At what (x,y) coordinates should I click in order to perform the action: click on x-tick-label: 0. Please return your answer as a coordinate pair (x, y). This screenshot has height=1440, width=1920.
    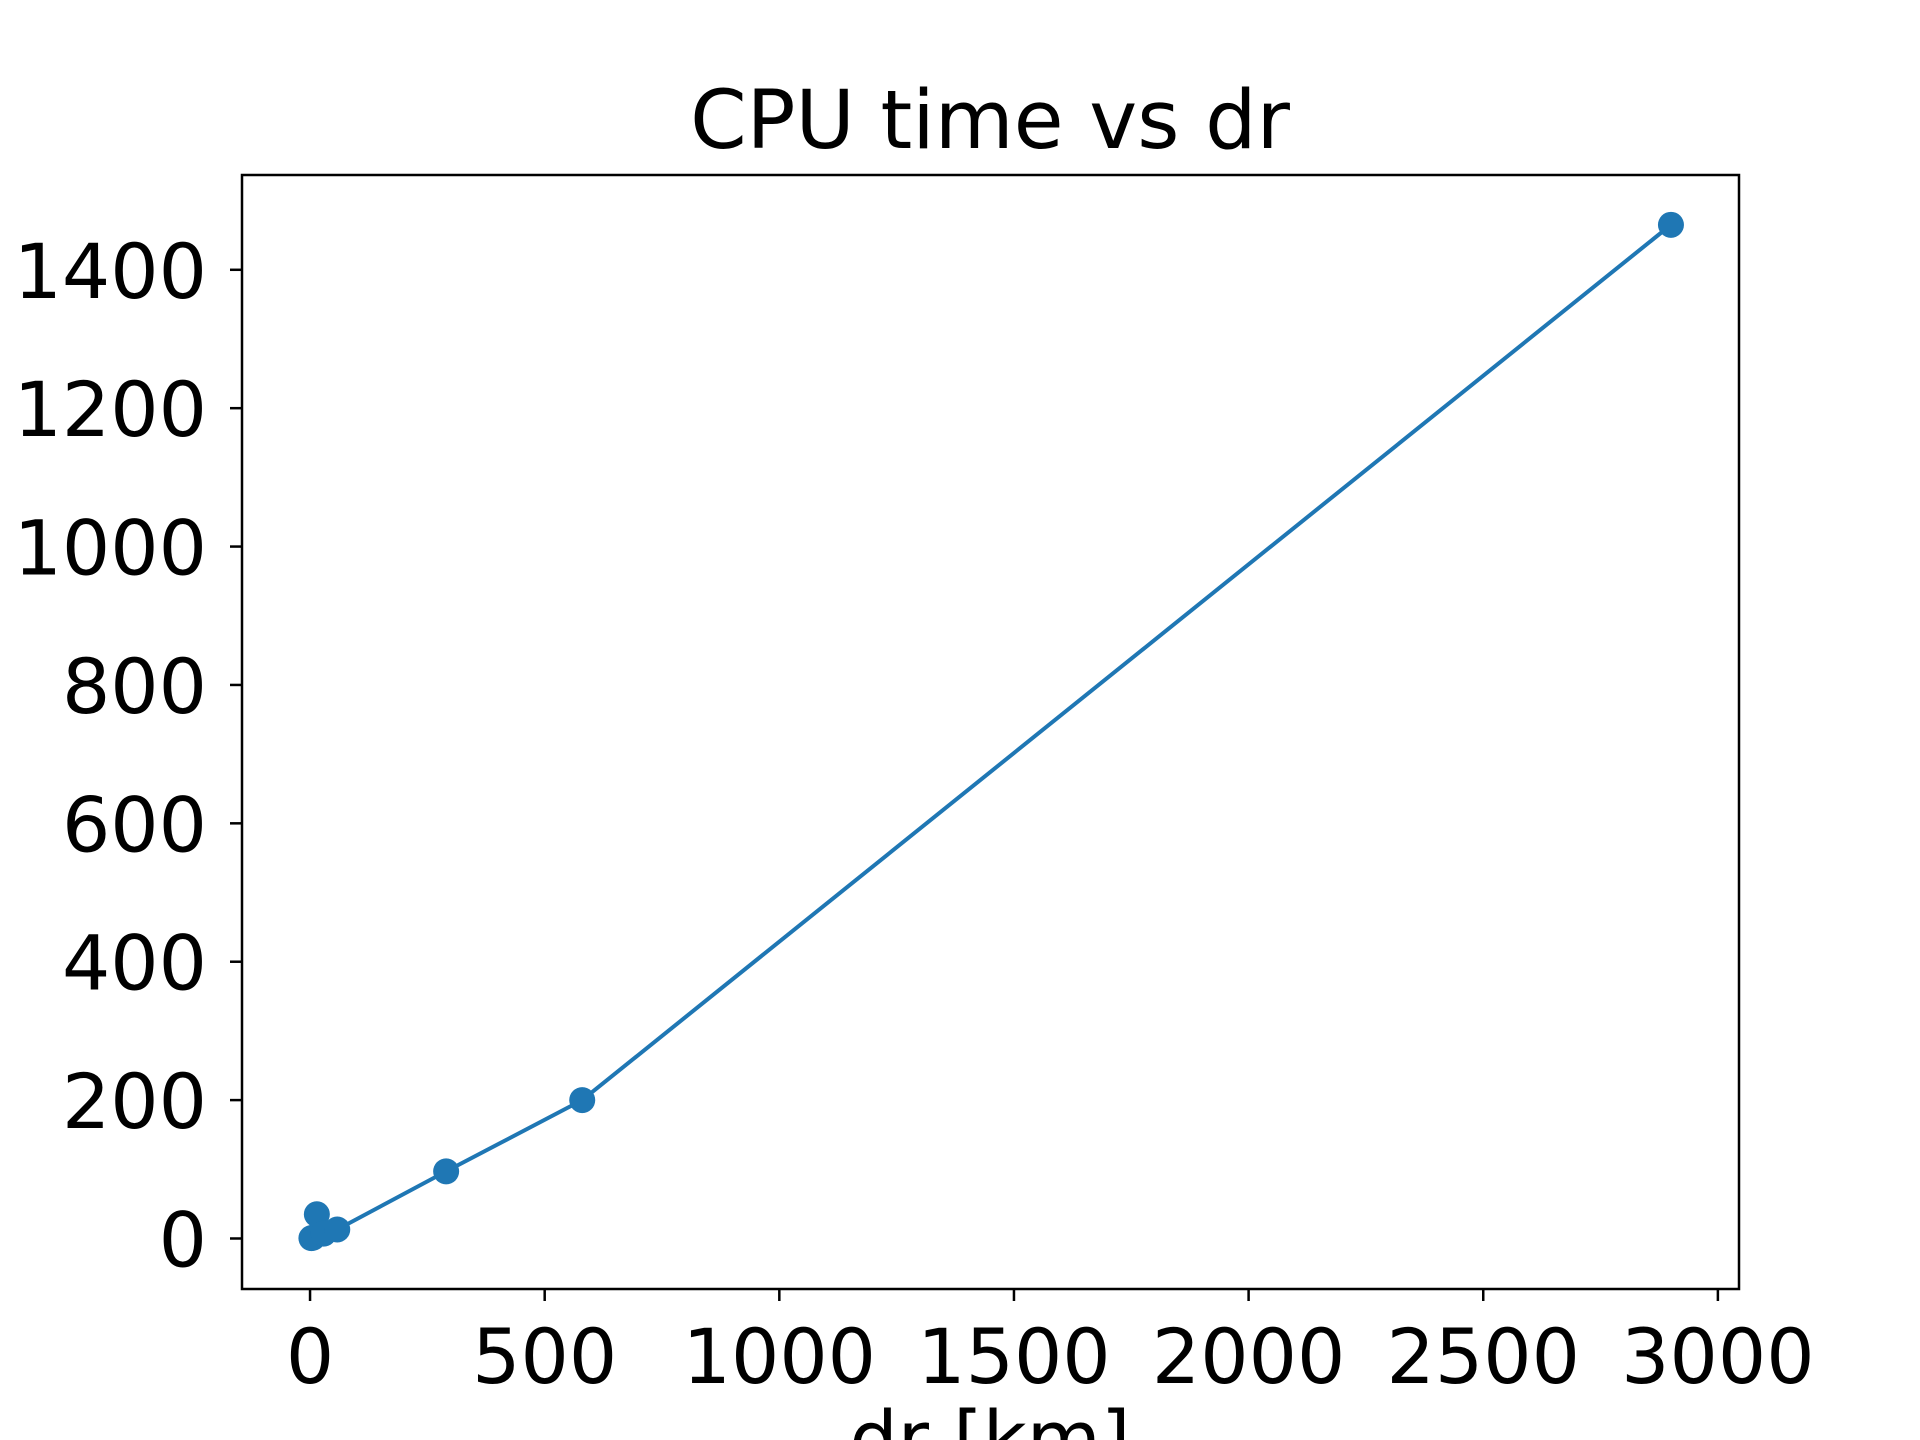
    Looking at the image, I should click on (310, 1356).